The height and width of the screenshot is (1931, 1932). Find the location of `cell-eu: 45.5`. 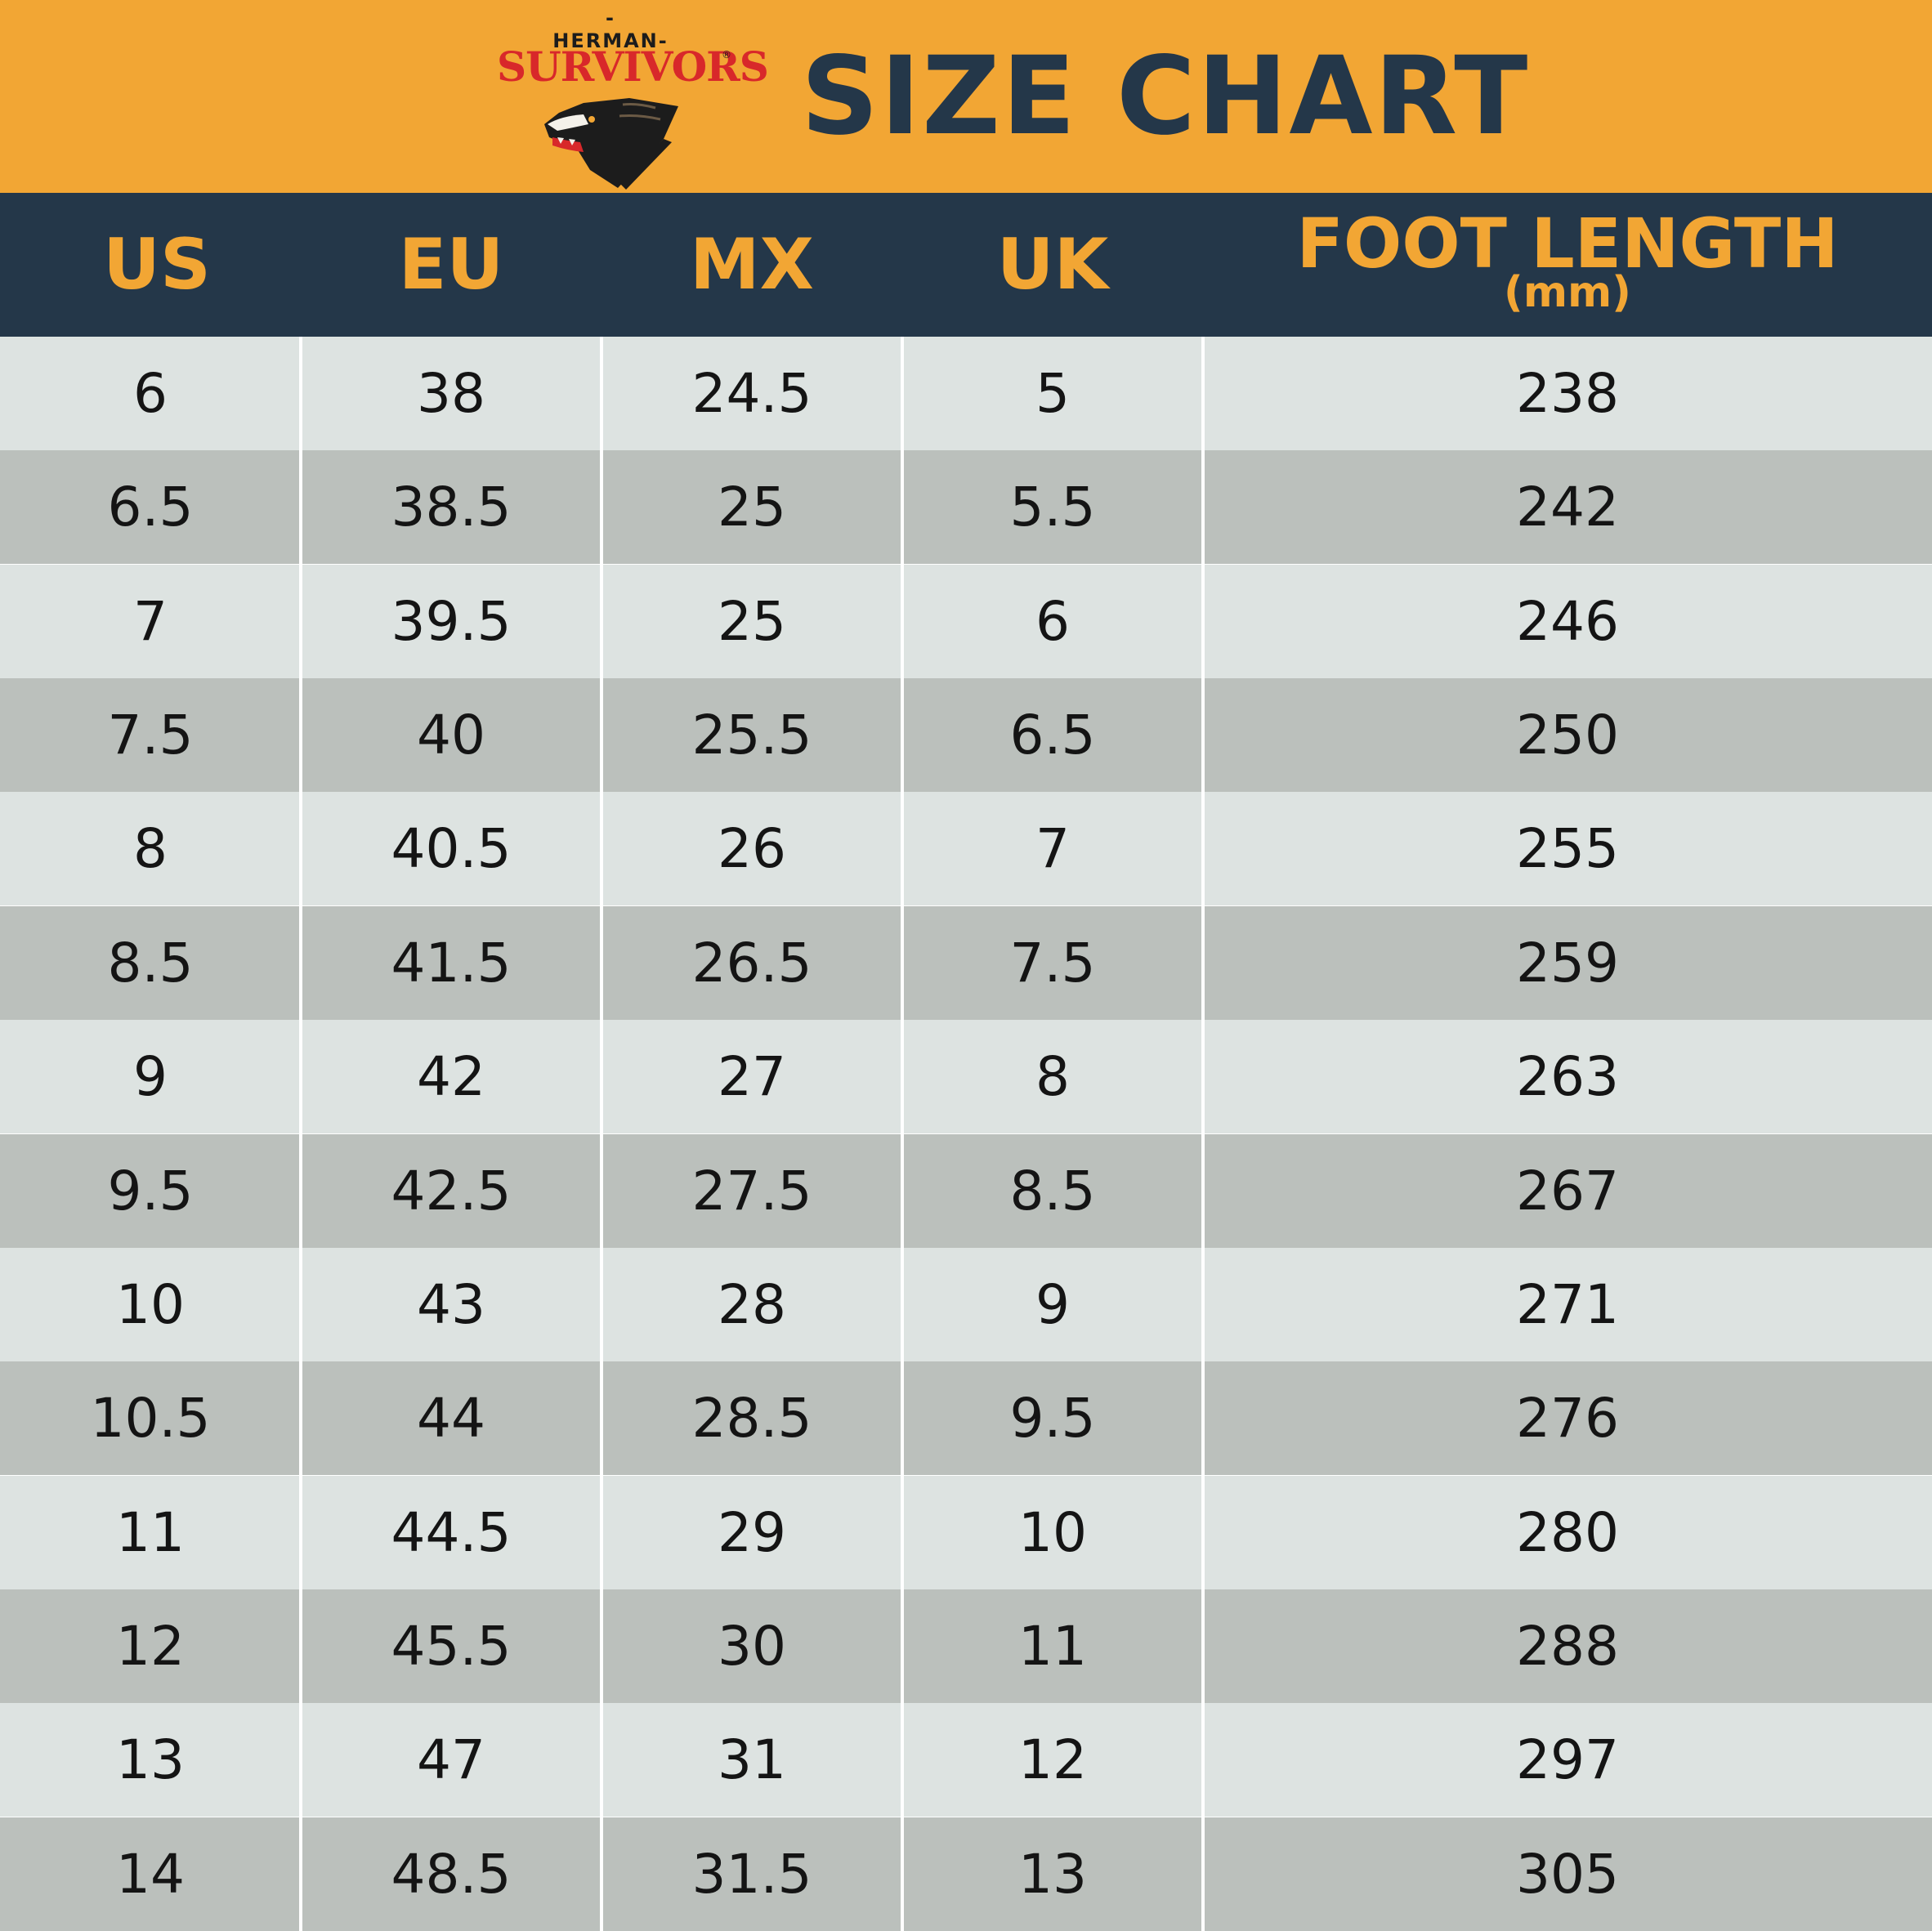

cell-eu: 45.5 is located at coordinates (451, 1646).